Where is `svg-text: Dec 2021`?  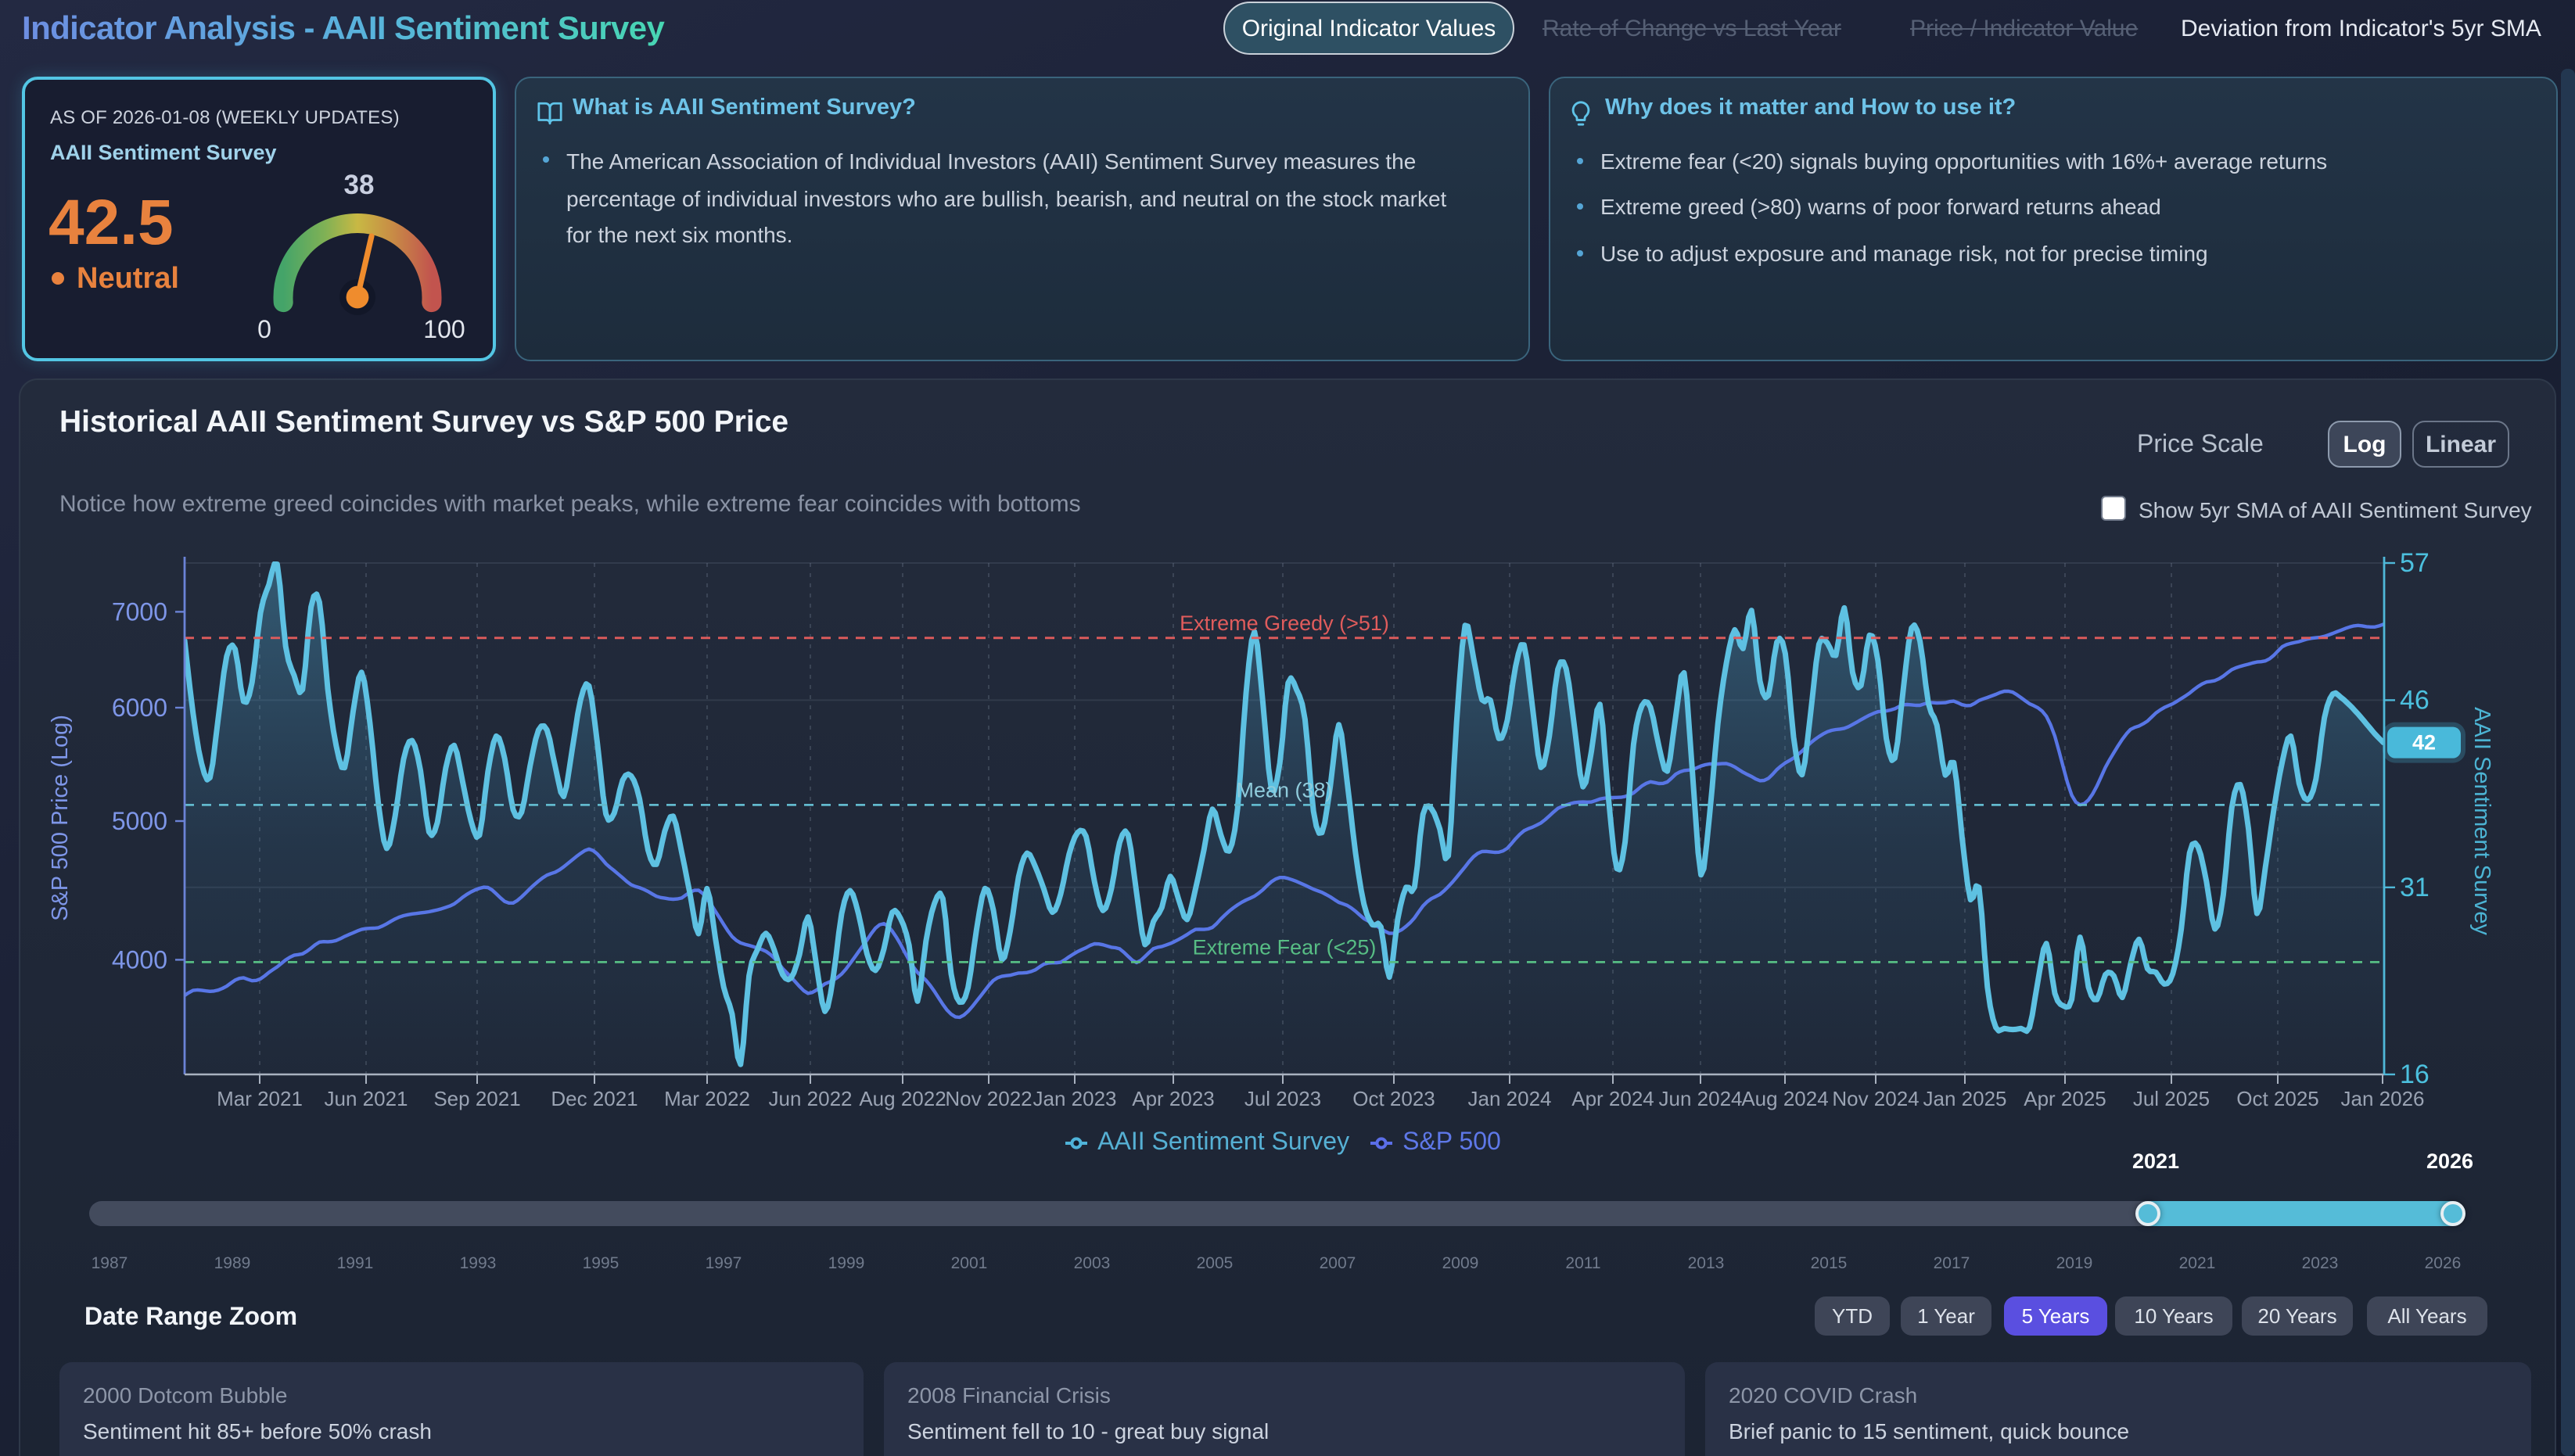
svg-text: Dec 2021 is located at coordinates (594, 1098).